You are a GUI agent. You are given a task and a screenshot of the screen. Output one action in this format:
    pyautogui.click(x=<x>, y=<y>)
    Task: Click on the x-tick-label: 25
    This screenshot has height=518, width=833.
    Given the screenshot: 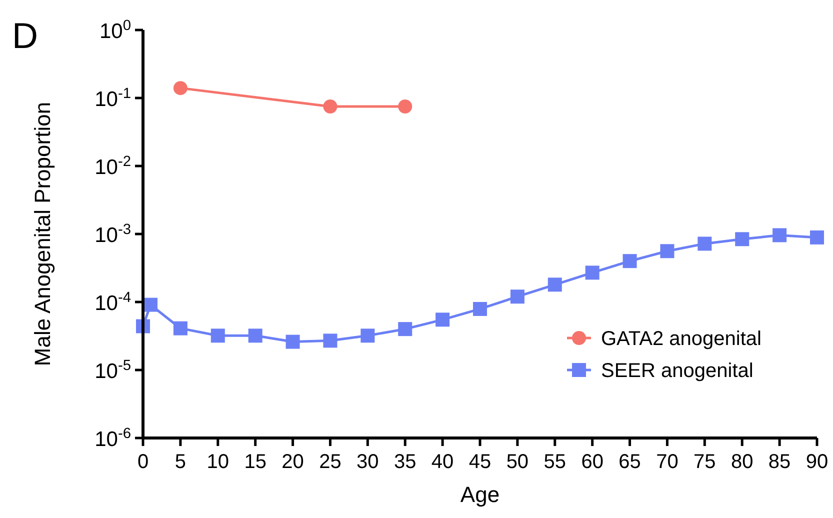 What is the action you would take?
    pyautogui.click(x=330, y=462)
    